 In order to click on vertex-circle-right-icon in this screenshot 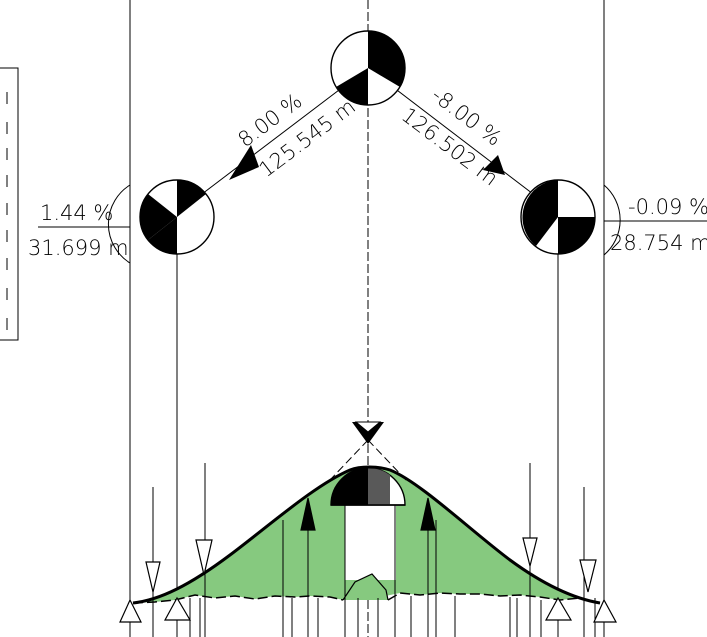, I will do `click(570, 217)`.